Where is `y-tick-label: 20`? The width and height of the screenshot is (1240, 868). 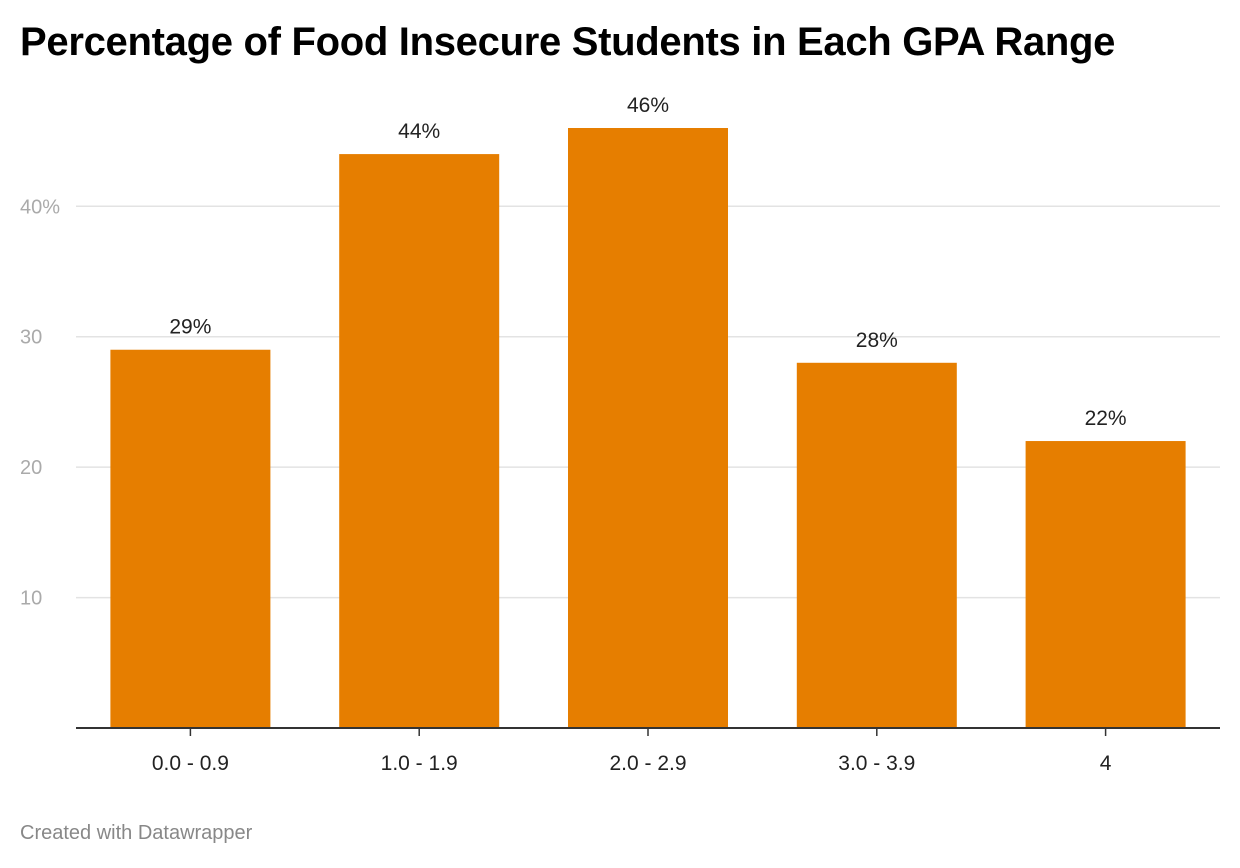 y-tick-label: 20 is located at coordinates (31, 468).